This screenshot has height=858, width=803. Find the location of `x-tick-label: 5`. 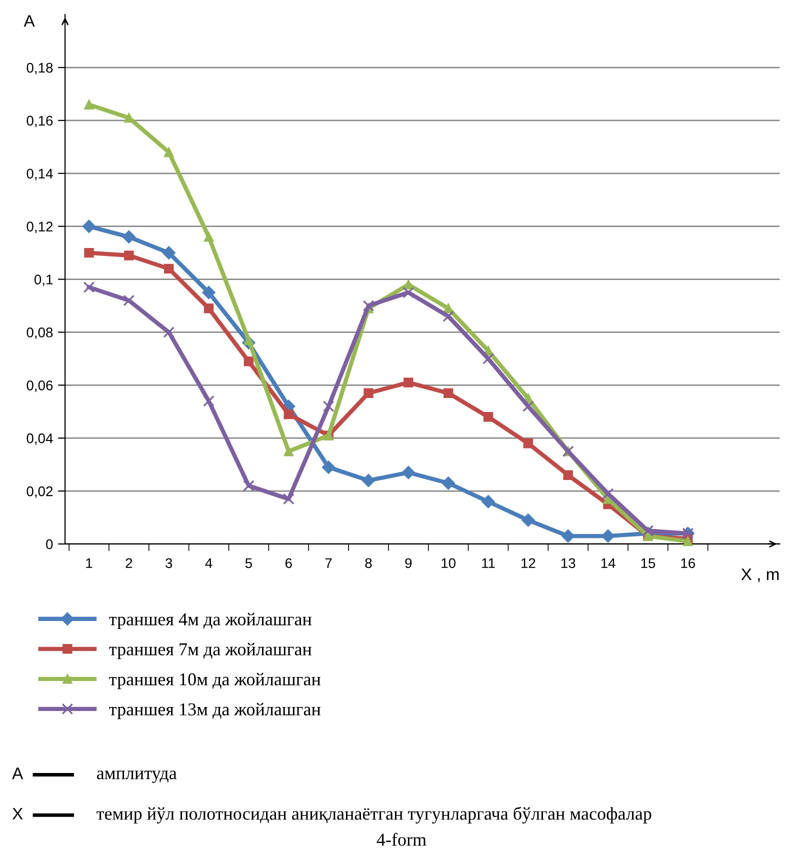

x-tick-label: 5 is located at coordinates (248, 563).